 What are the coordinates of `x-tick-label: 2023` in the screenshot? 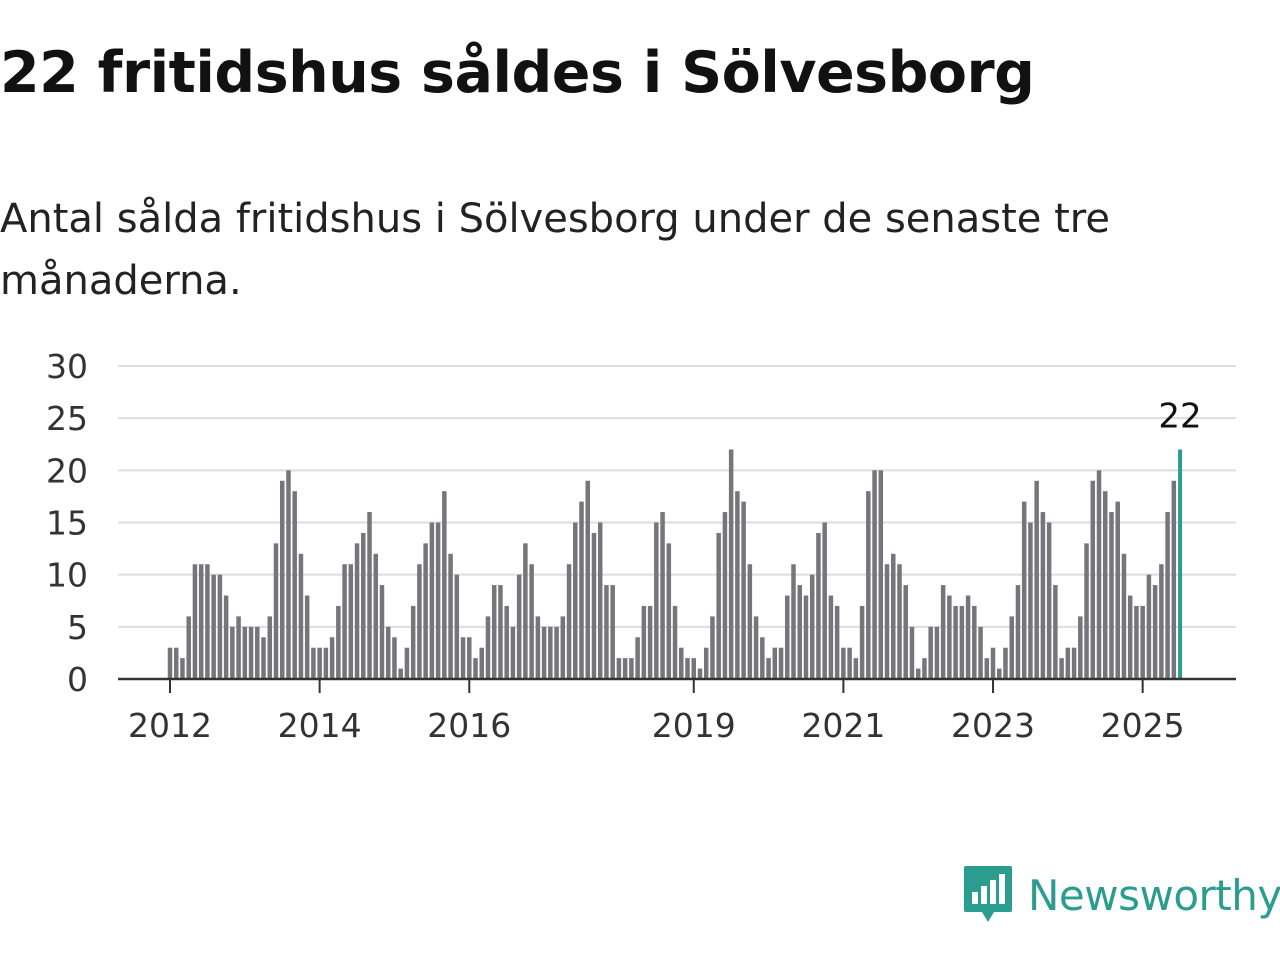 It's located at (993, 725).